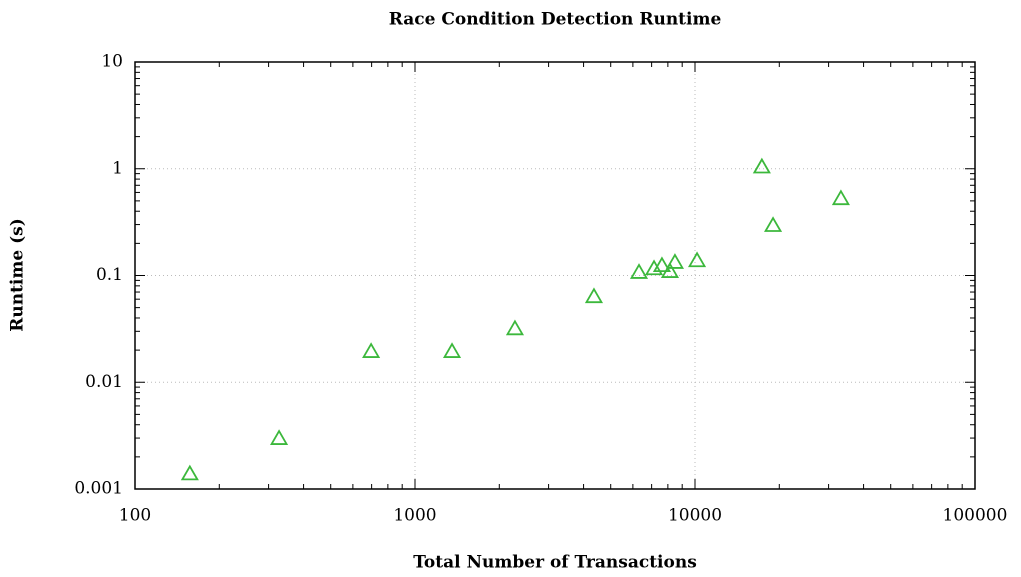  Describe the element at coordinates (109, 275) in the screenshot. I see `y-tick-label: 0.1` at that location.